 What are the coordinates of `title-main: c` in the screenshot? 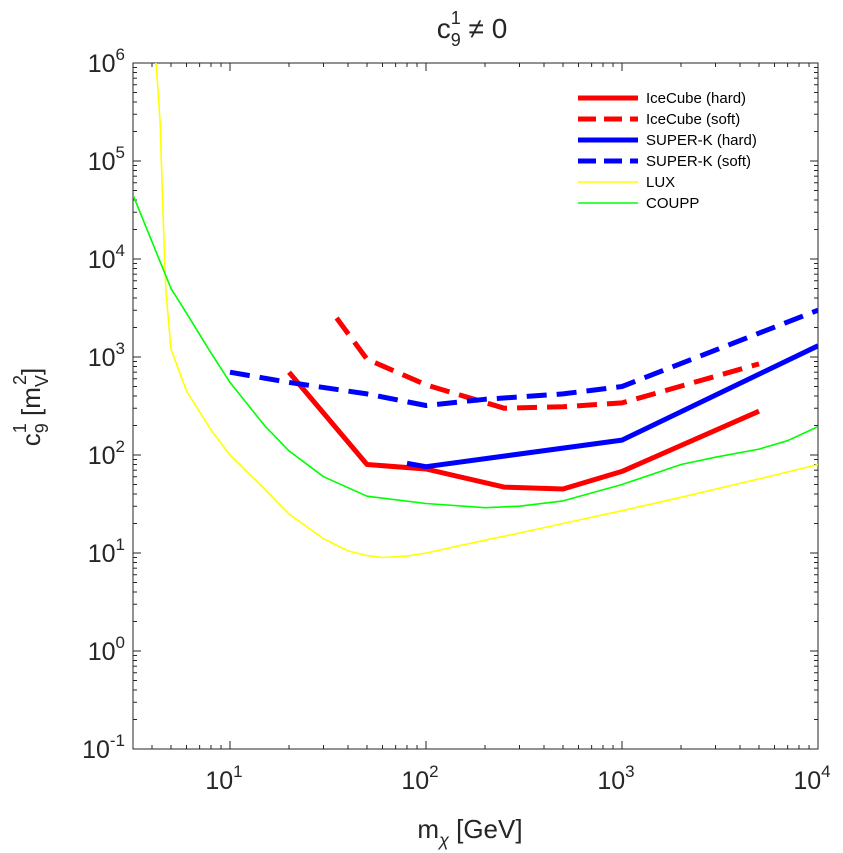 It's located at (444, 28).